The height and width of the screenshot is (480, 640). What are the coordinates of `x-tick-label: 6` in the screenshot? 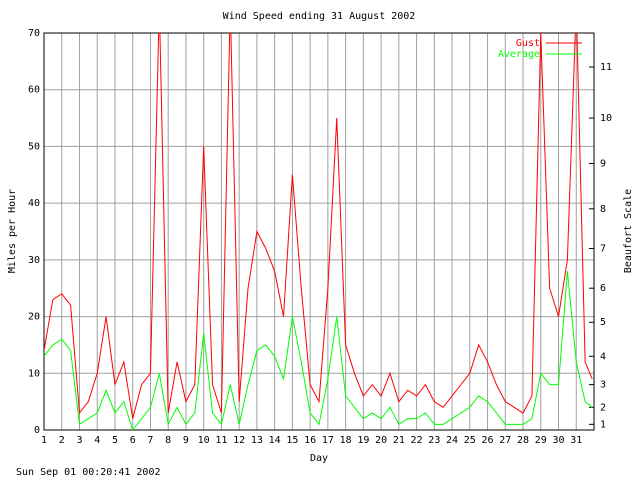 It's located at (133, 440).